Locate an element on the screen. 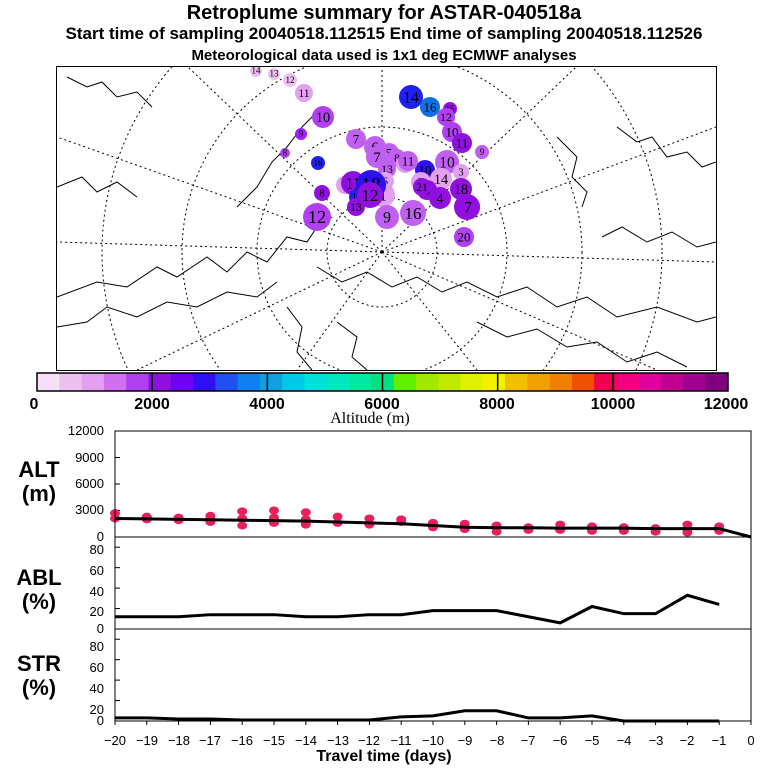  alt-series-line is located at coordinates (433, 527).